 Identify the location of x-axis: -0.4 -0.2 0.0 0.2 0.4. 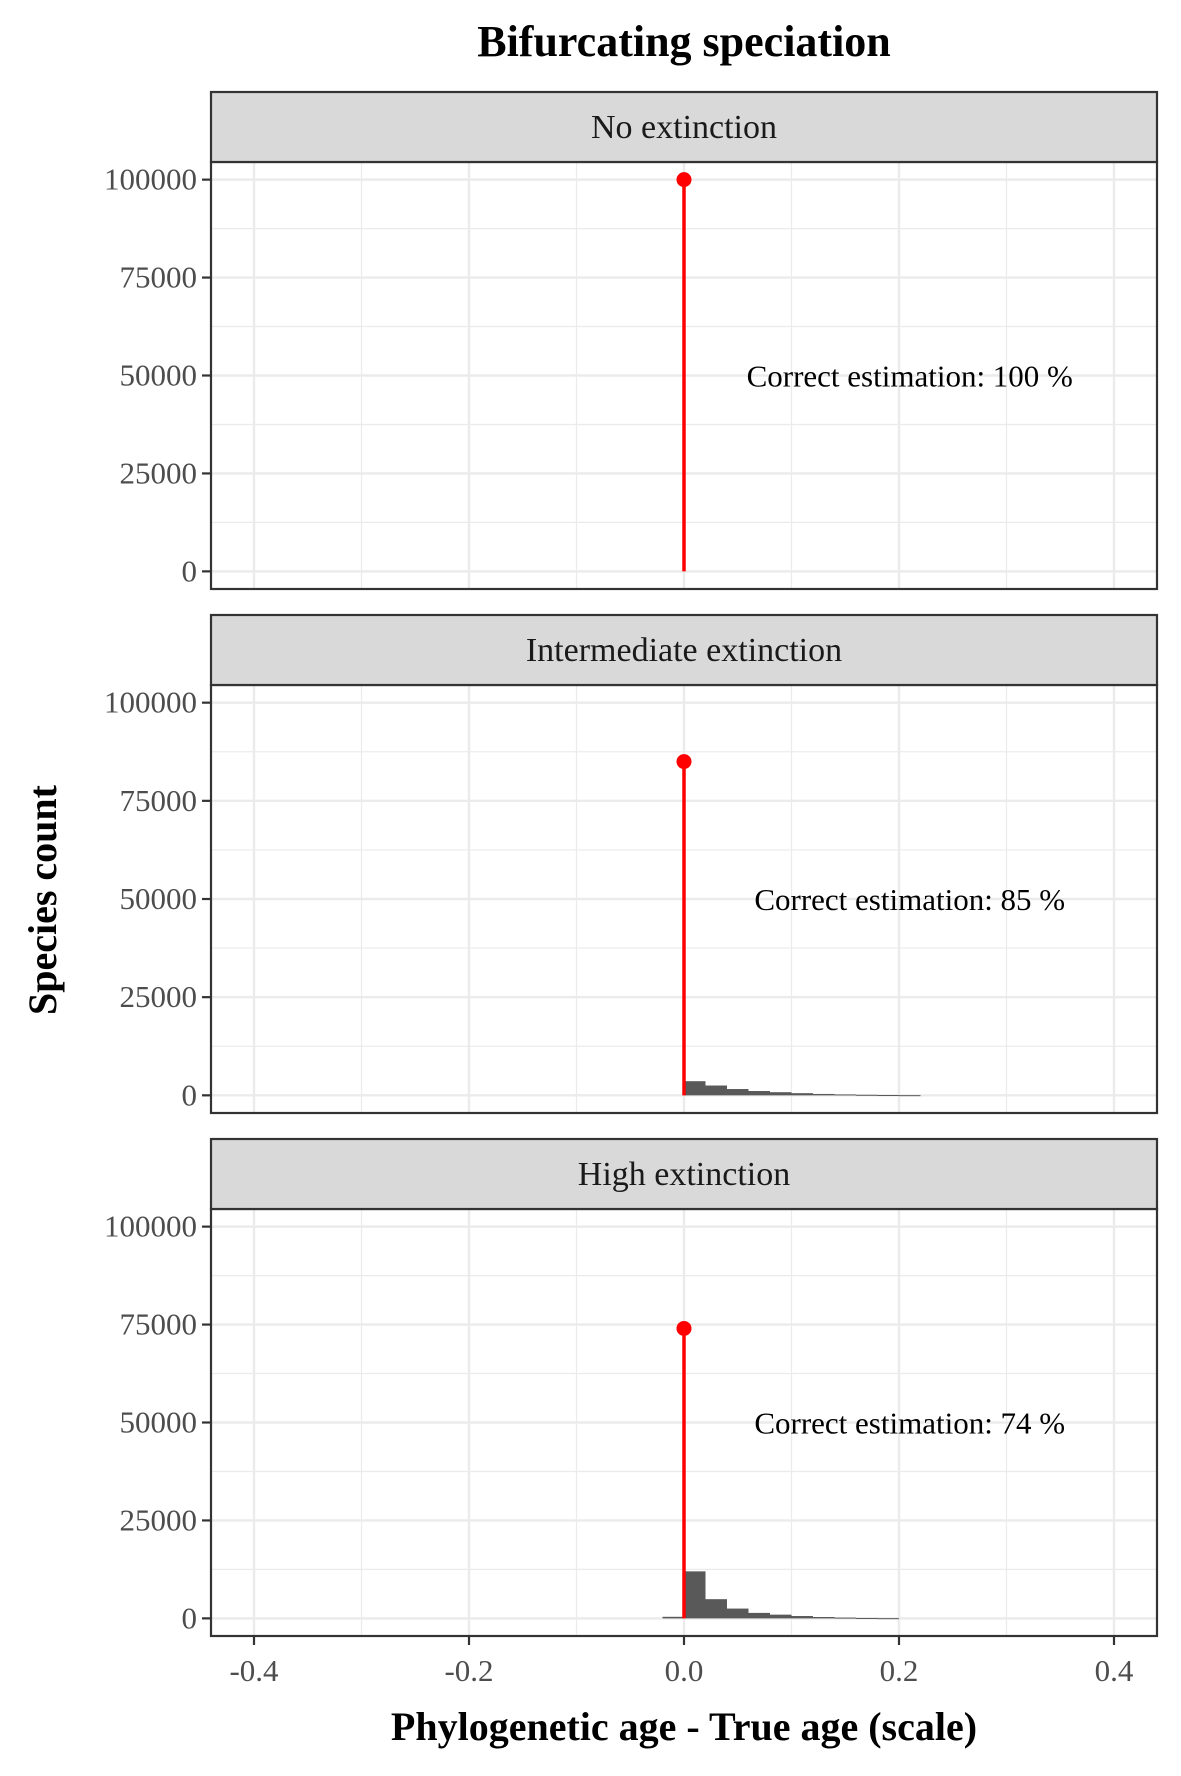
(681, 1662).